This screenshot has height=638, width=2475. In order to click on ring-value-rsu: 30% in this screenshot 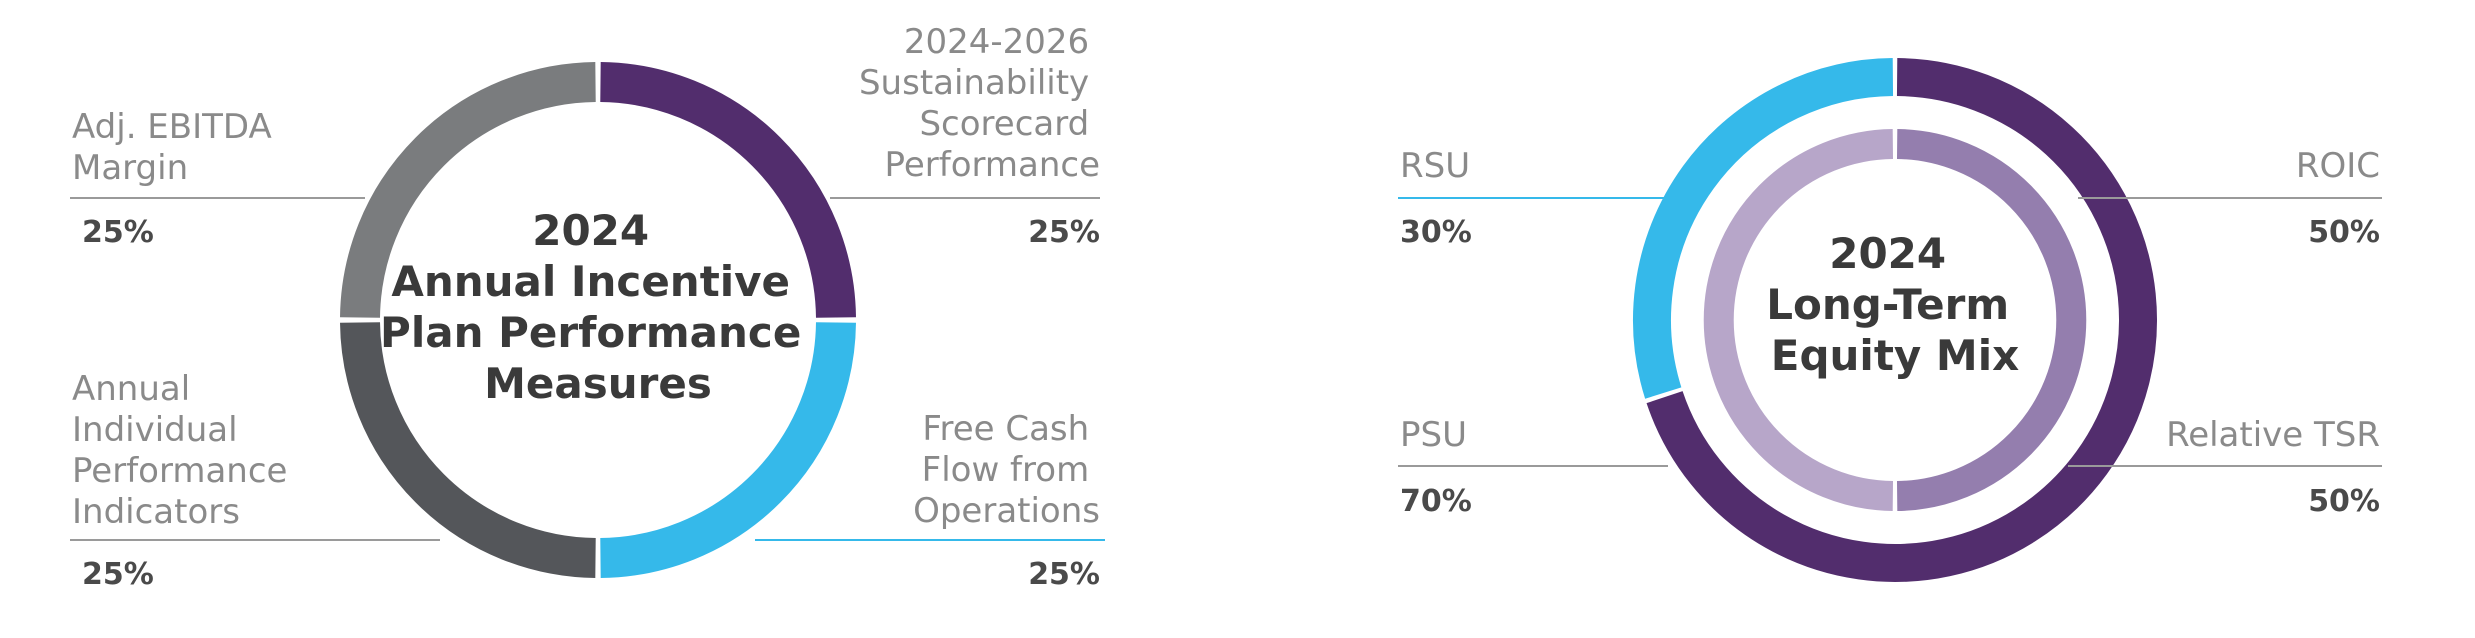, I will do `click(1436, 232)`.